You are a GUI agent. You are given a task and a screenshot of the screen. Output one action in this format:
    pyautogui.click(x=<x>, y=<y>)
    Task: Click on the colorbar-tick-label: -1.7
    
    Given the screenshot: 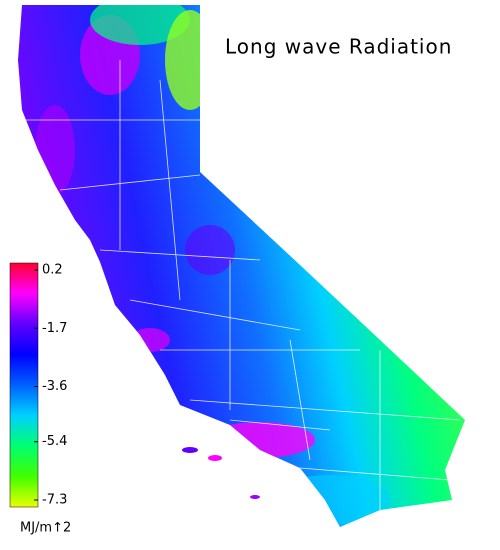 What is the action you would take?
    pyautogui.click(x=54, y=328)
    